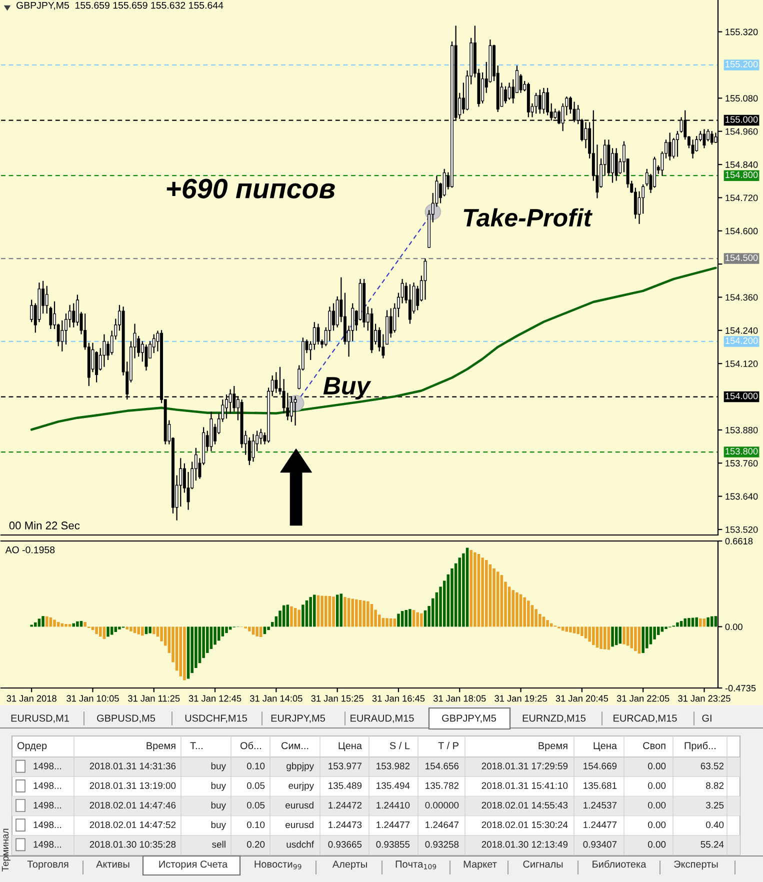 This screenshot has width=763, height=882. I want to click on text: 2018.02.01 14:55:43, so click(525, 805).